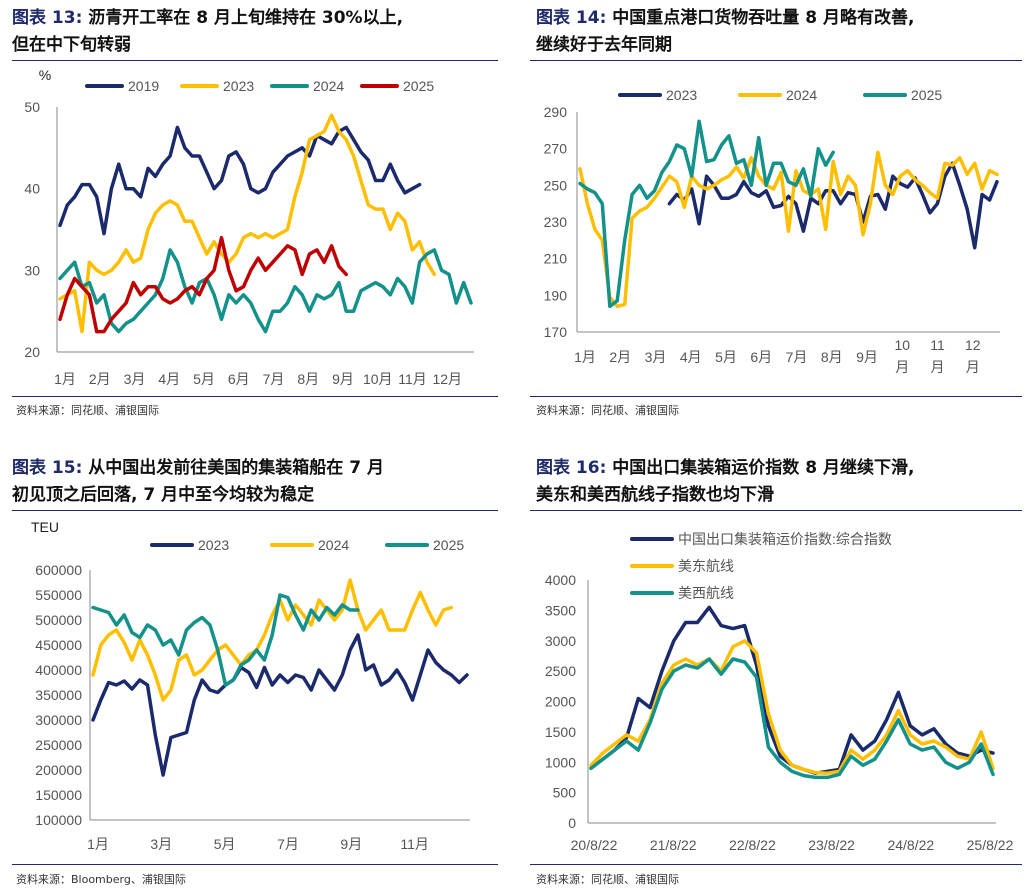  Describe the element at coordinates (47, 468) in the screenshot. I see `panel3-title-label: 图表 15:` at that location.